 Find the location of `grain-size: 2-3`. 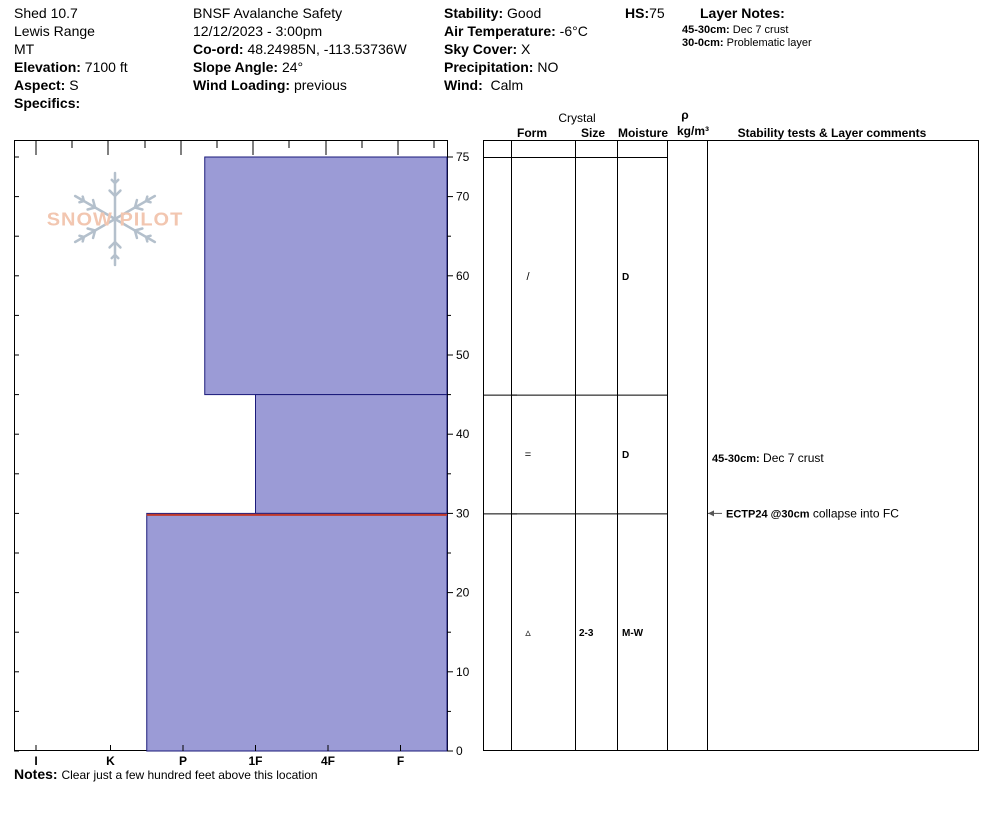

grain-size: 2-3 is located at coordinates (586, 633).